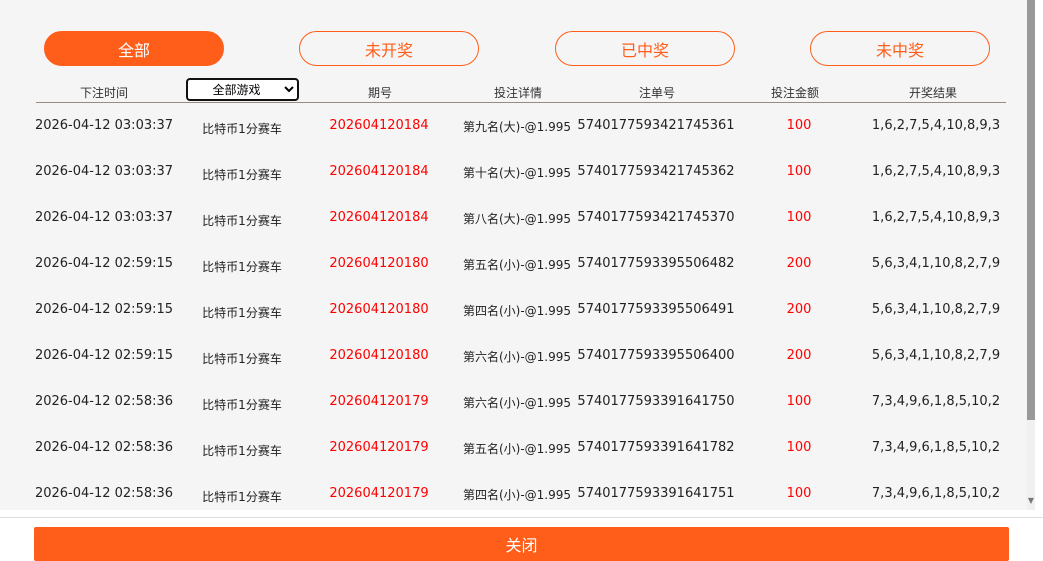  Describe the element at coordinates (656, 217) in the screenshot. I see `cell-order: 5740177593421745370` at that location.